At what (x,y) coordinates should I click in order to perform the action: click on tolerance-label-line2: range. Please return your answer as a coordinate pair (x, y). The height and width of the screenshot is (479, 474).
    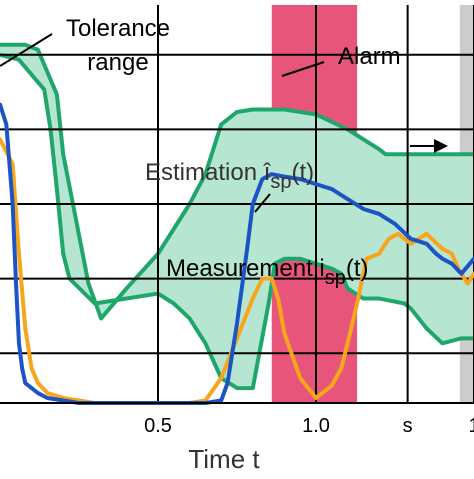
    Looking at the image, I should click on (117, 62).